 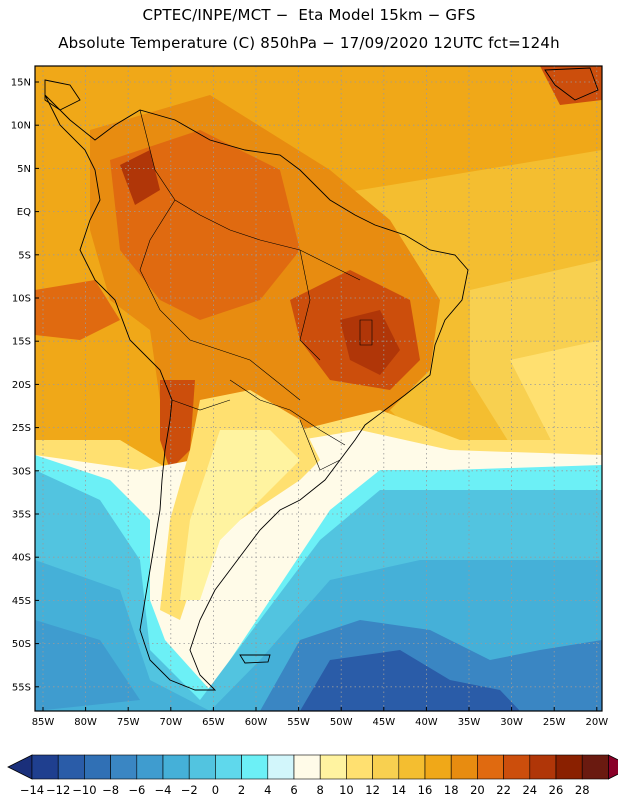 What do you see at coordinates (410, 680) in the screenshot?
I see `field-neg10` at bounding box center [410, 680].